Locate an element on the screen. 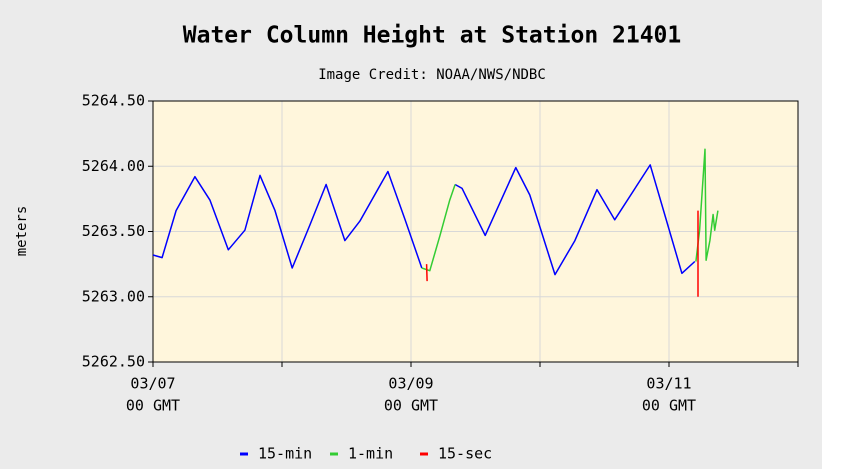 Image resolution: width=844 pixels, height=473 pixels. chart-subtitle: Image Credit: NOAA/NWS/NDBC is located at coordinates (432, 75).